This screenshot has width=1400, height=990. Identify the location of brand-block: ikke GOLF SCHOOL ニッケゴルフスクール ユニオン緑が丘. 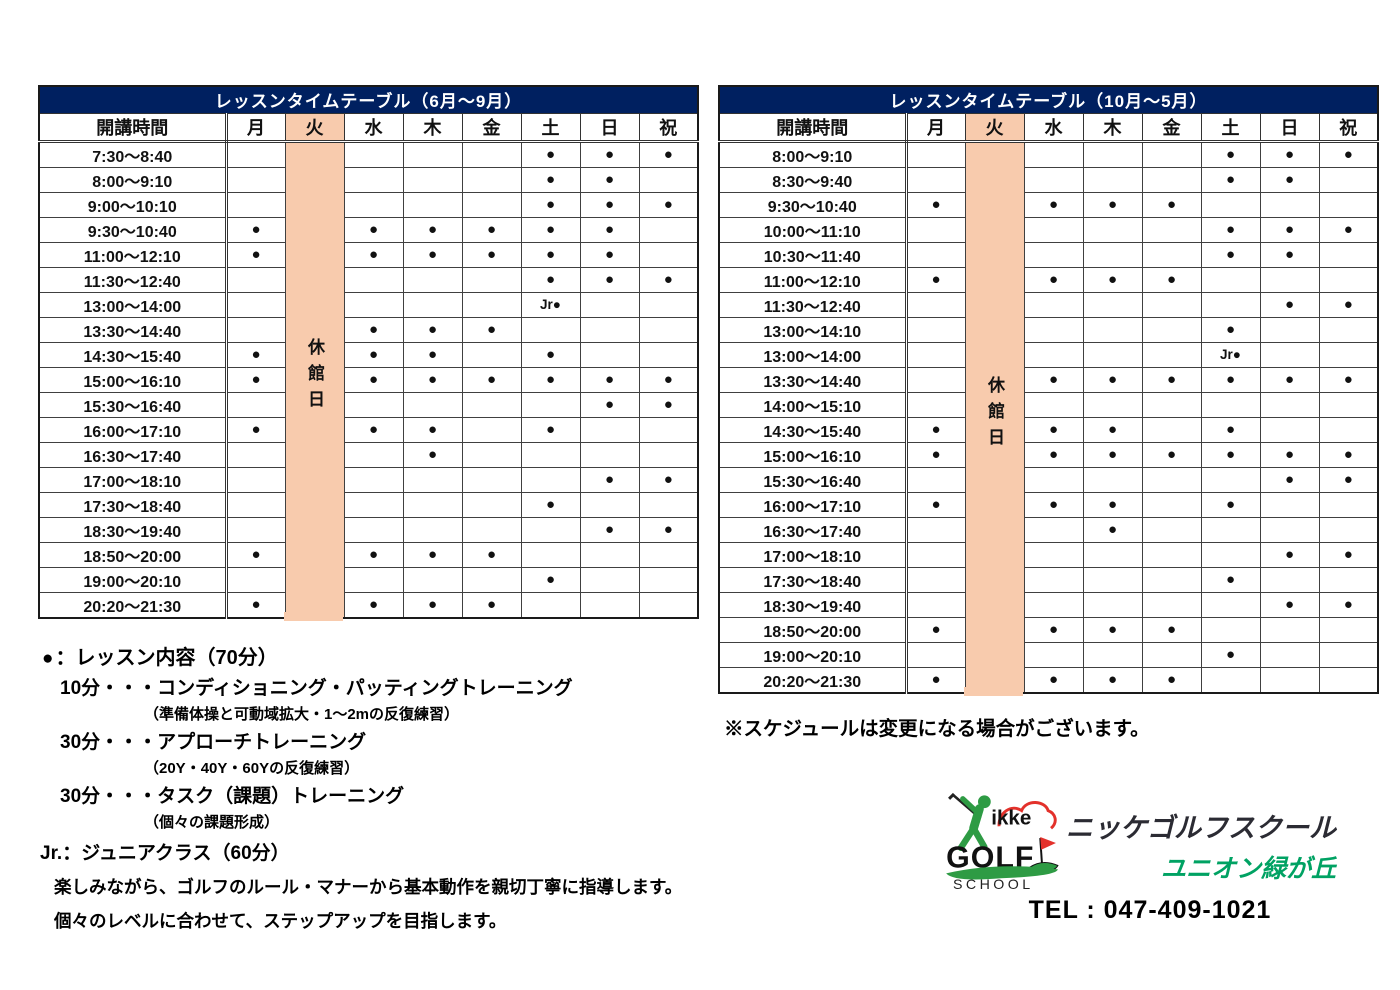
(1142, 840).